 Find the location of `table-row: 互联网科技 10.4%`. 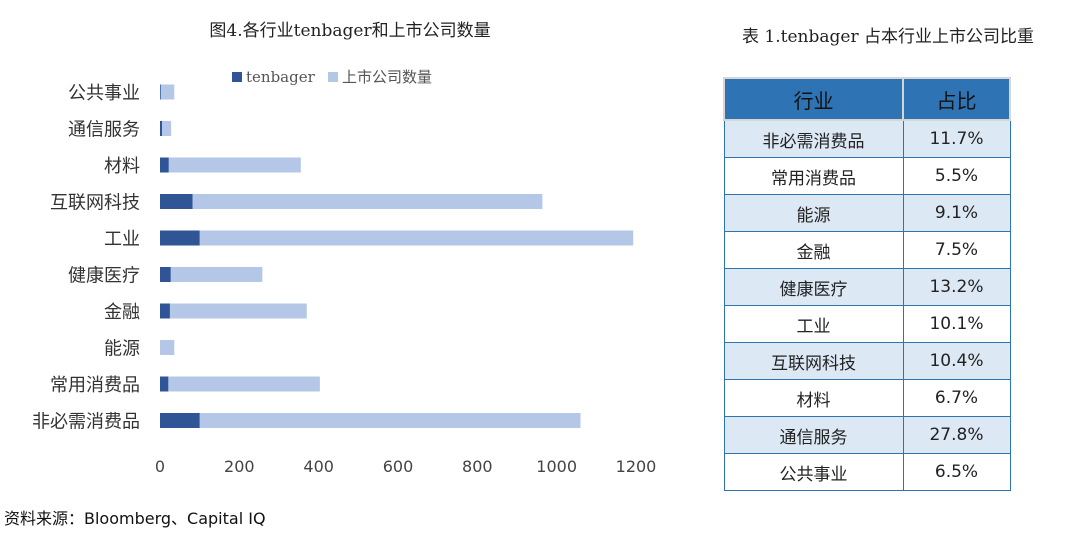

table-row: 互联网科技 10.4% is located at coordinates (867, 361).